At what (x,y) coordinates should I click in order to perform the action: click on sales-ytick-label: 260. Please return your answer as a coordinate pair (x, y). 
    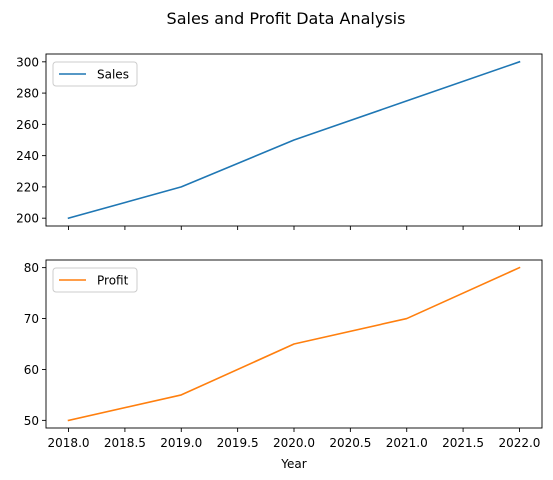
    Looking at the image, I should click on (27, 125).